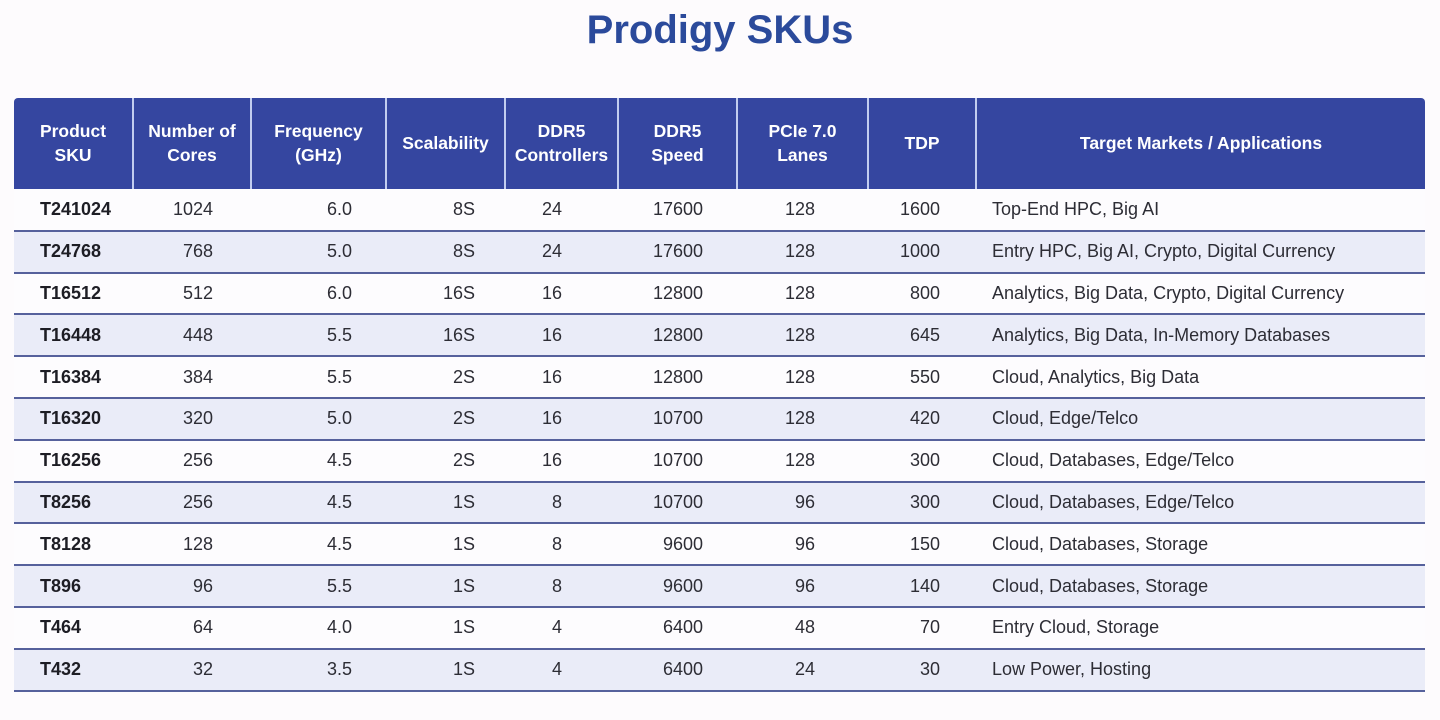 This screenshot has width=1440, height=720. Describe the element at coordinates (1200, 143) in the screenshot. I see `column-header-target-markets: Target Markets / Applications` at that location.